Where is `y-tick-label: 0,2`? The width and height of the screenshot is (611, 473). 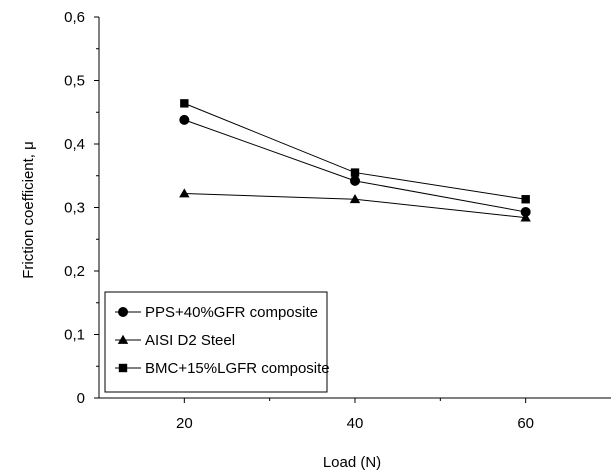 y-tick-label: 0,2 is located at coordinates (74, 271).